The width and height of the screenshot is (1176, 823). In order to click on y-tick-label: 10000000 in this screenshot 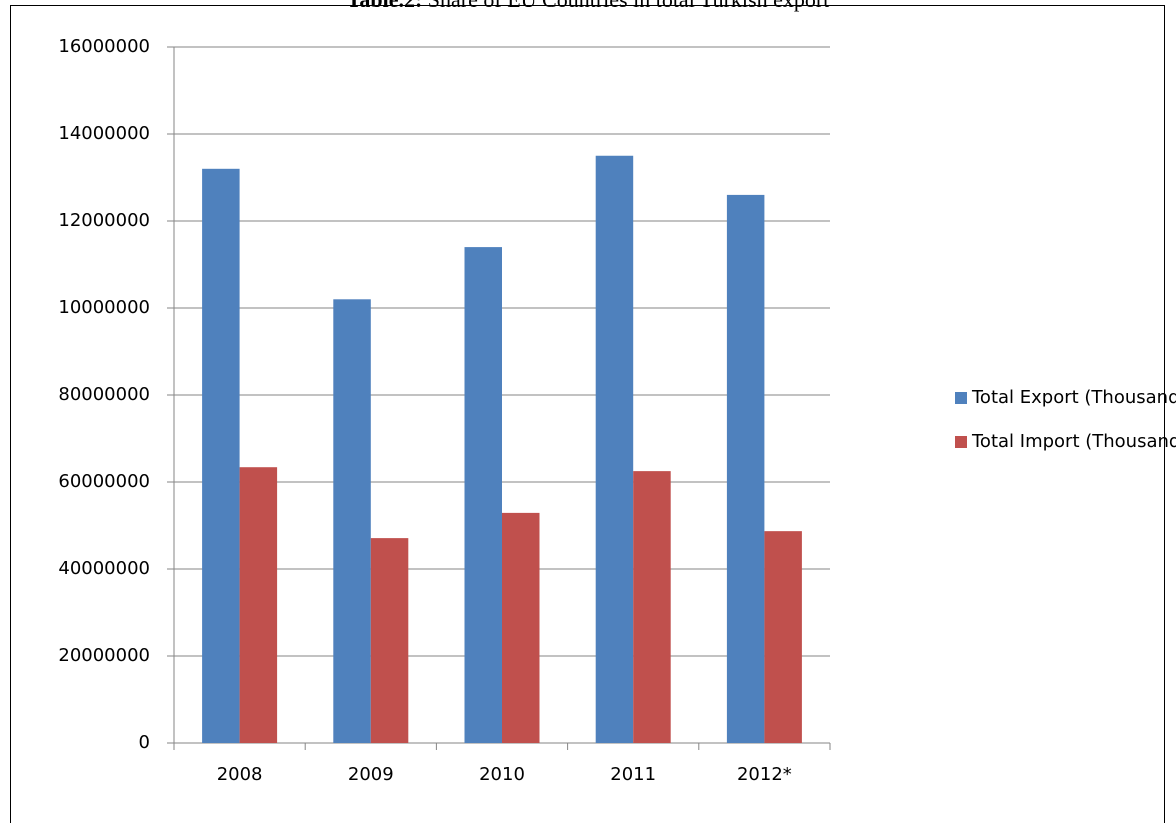, I will do `click(104, 307)`.